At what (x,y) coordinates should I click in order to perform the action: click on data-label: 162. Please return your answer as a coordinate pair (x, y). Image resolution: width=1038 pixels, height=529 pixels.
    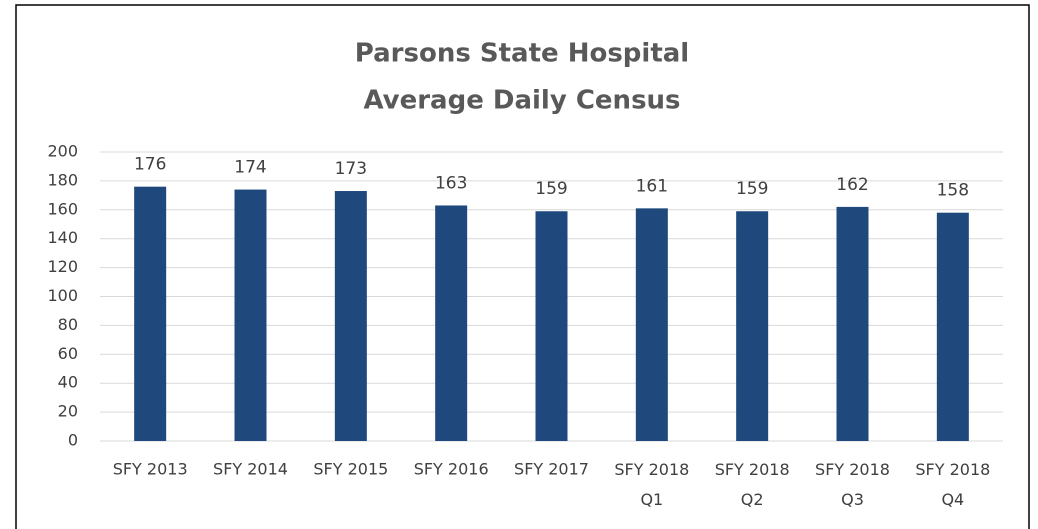
    Looking at the image, I should click on (852, 185).